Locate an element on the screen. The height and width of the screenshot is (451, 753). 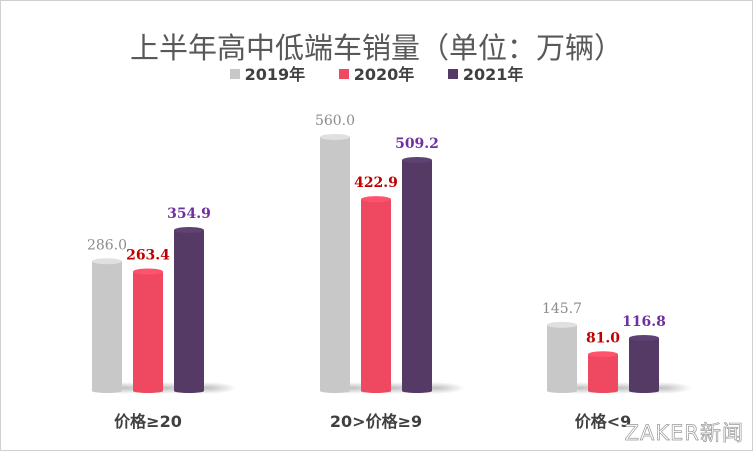
legend-item-2019: 2019年 is located at coordinates (267, 73).